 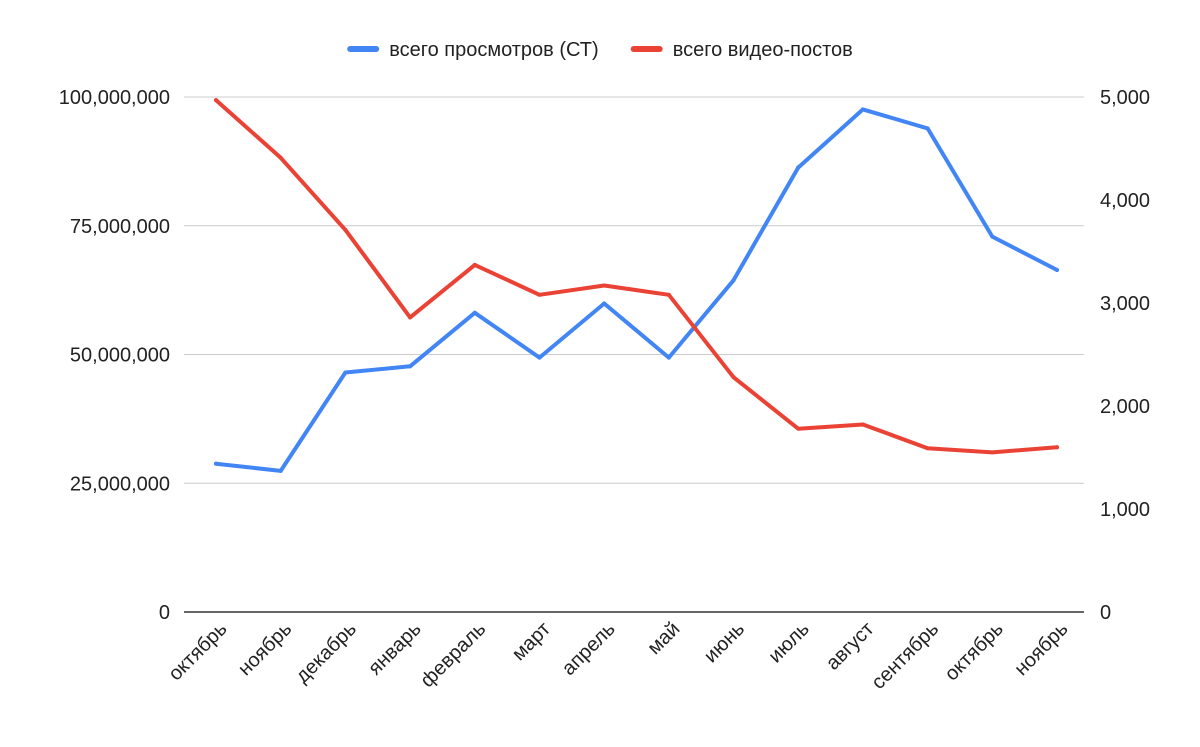 What do you see at coordinates (1125, 201) in the screenshot?
I see `right-axis-tick-label: 4,000` at bounding box center [1125, 201].